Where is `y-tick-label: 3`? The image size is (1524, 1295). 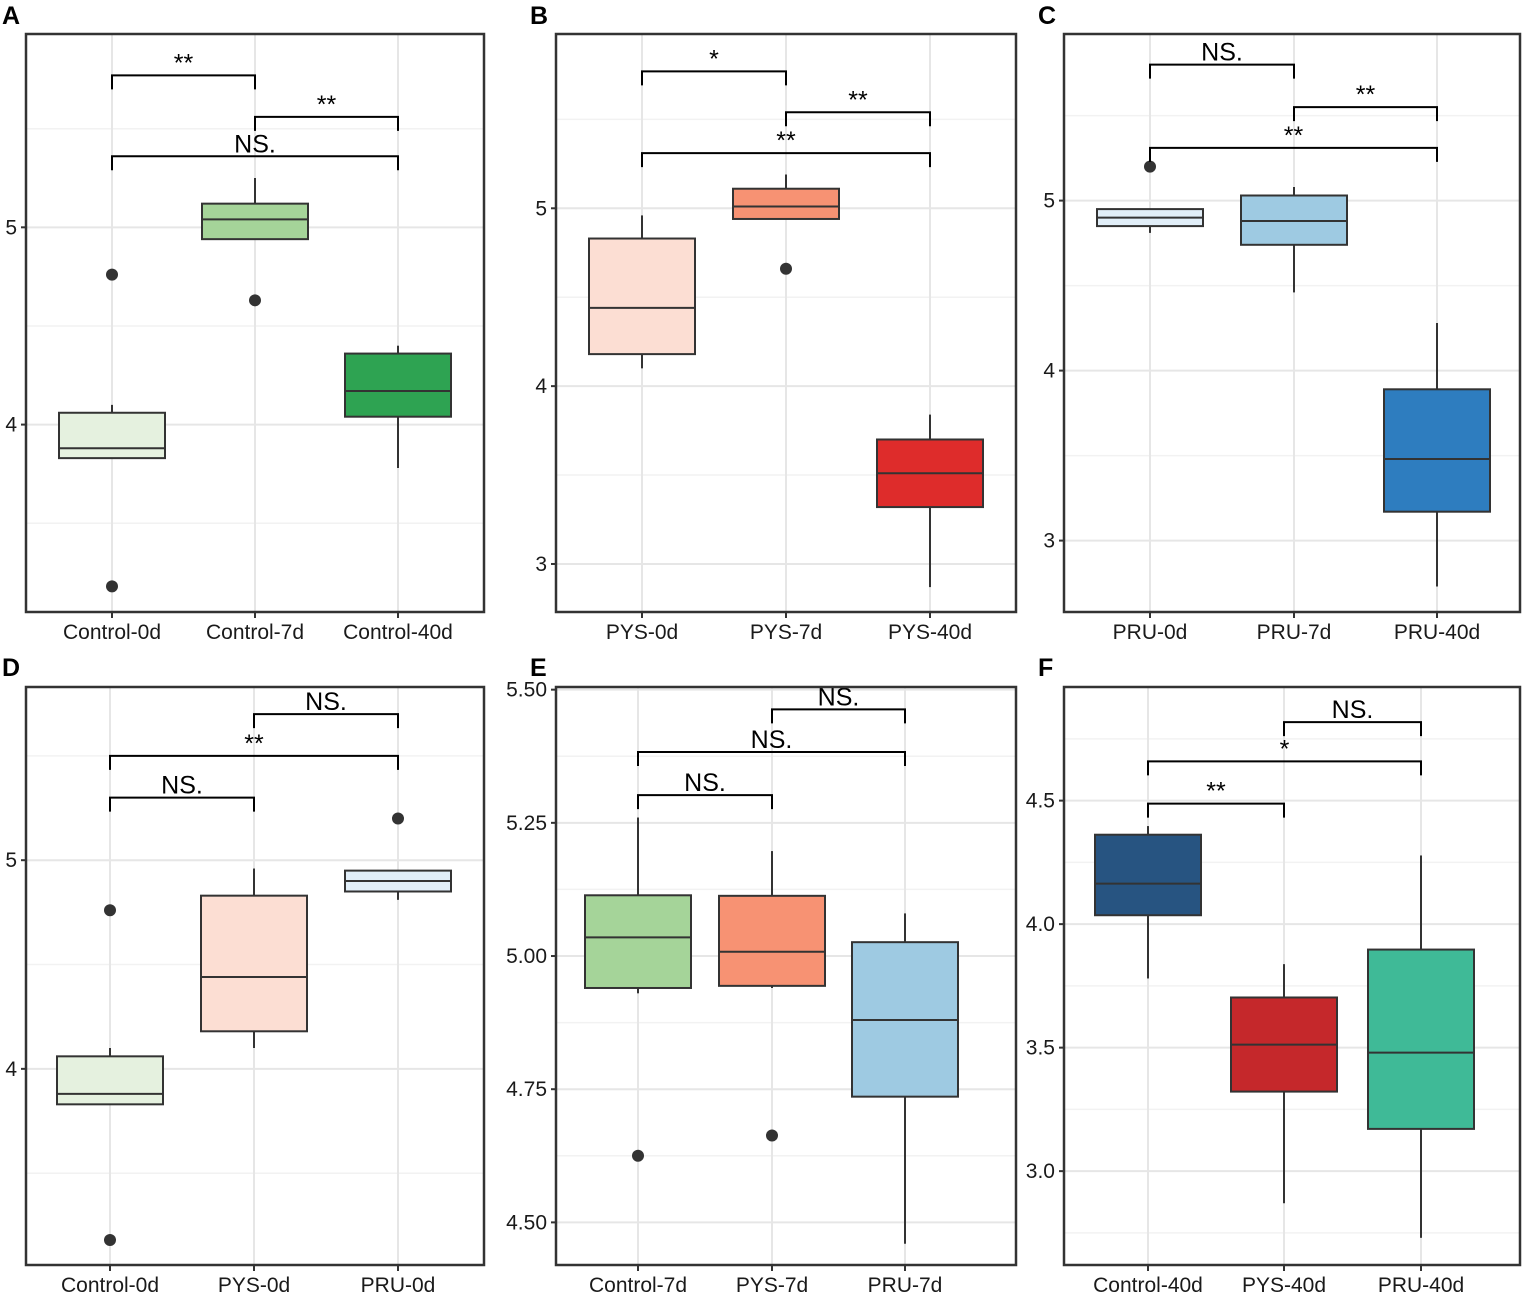 y-tick-label: 3 is located at coordinates (541, 564).